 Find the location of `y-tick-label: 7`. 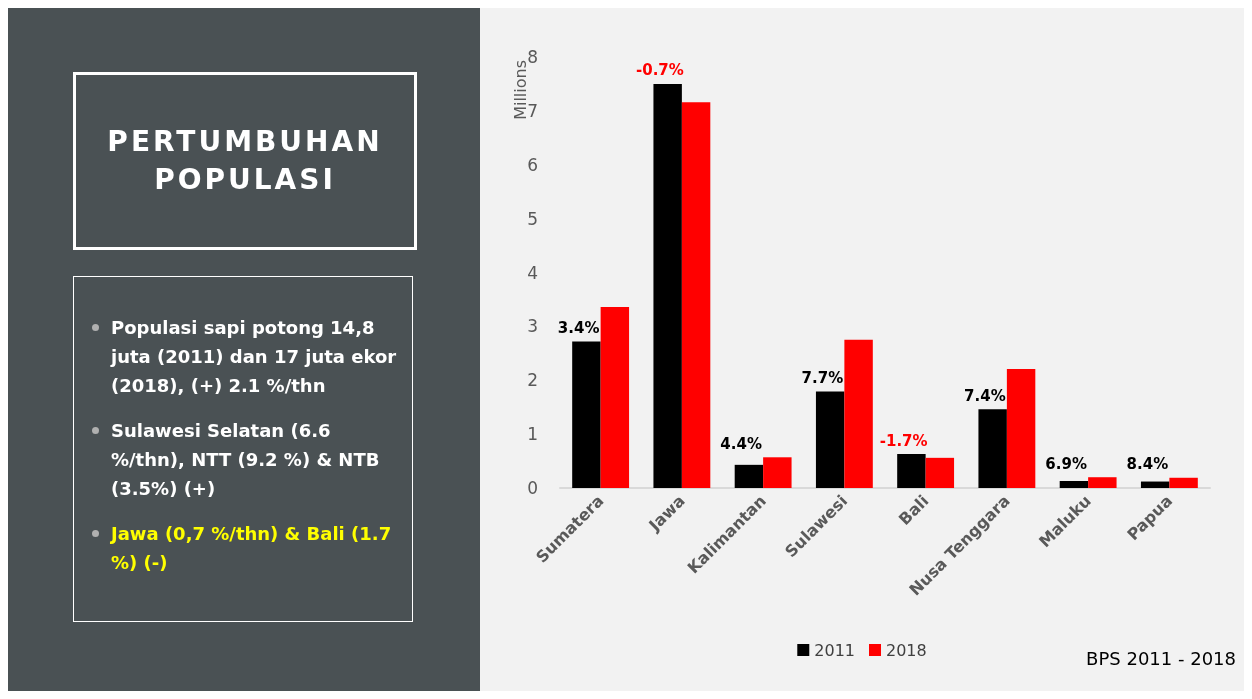

y-tick-label: 7 is located at coordinates (532, 110).